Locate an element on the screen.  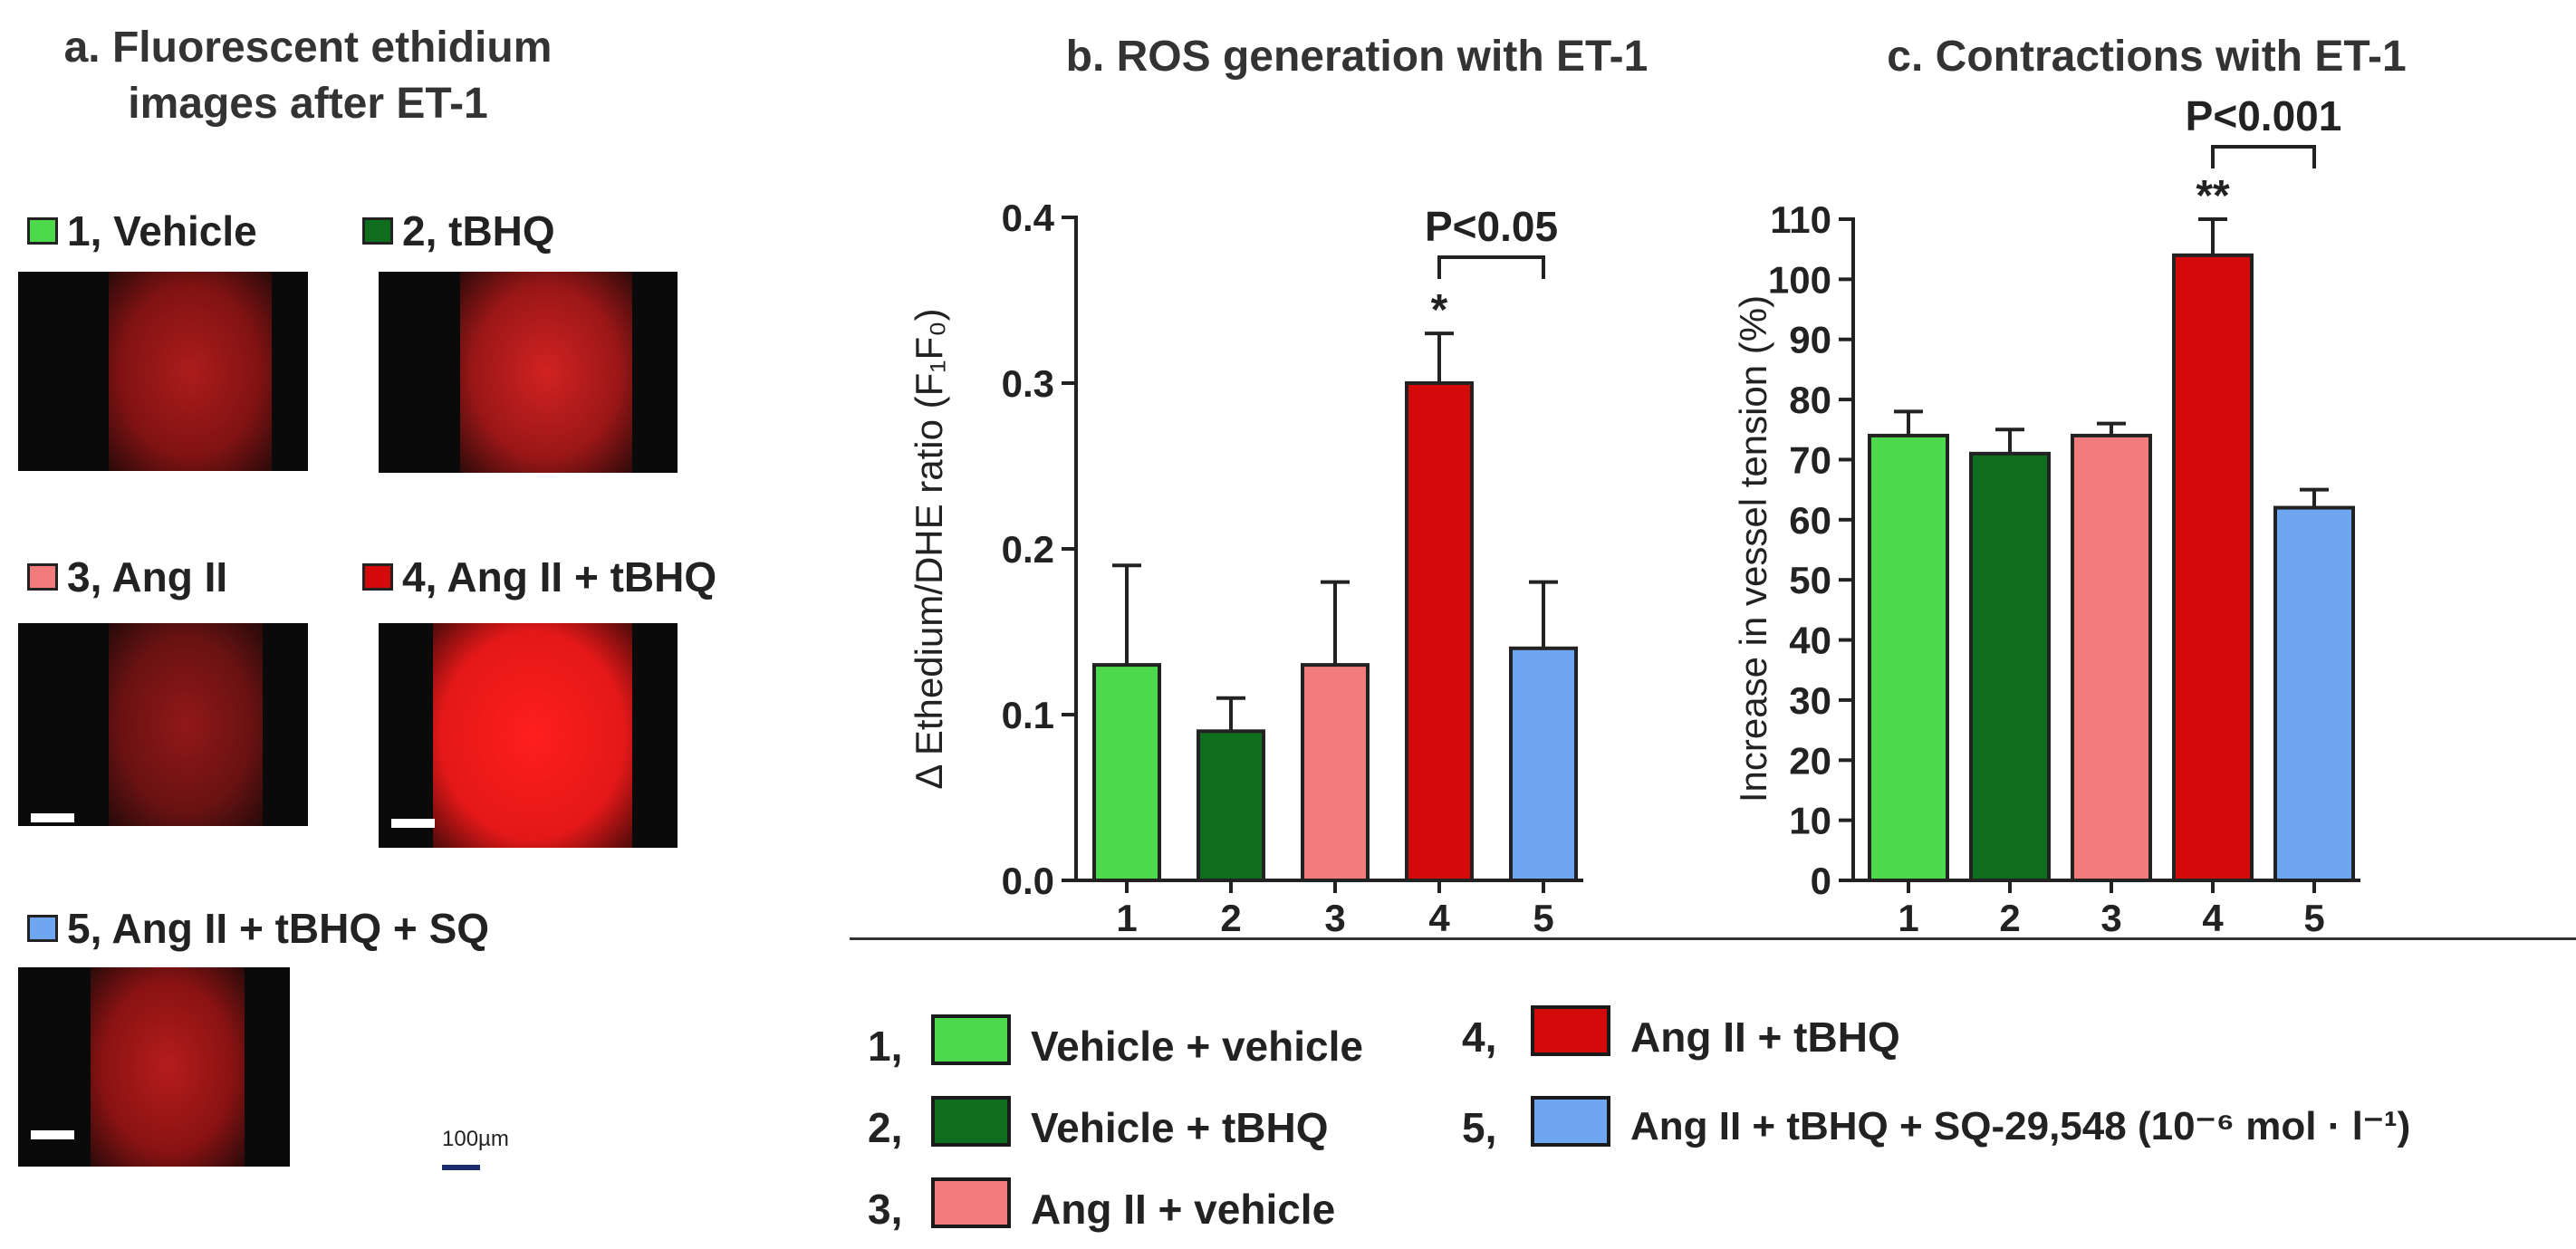
y-tick-label: 90 is located at coordinates (1810, 340).